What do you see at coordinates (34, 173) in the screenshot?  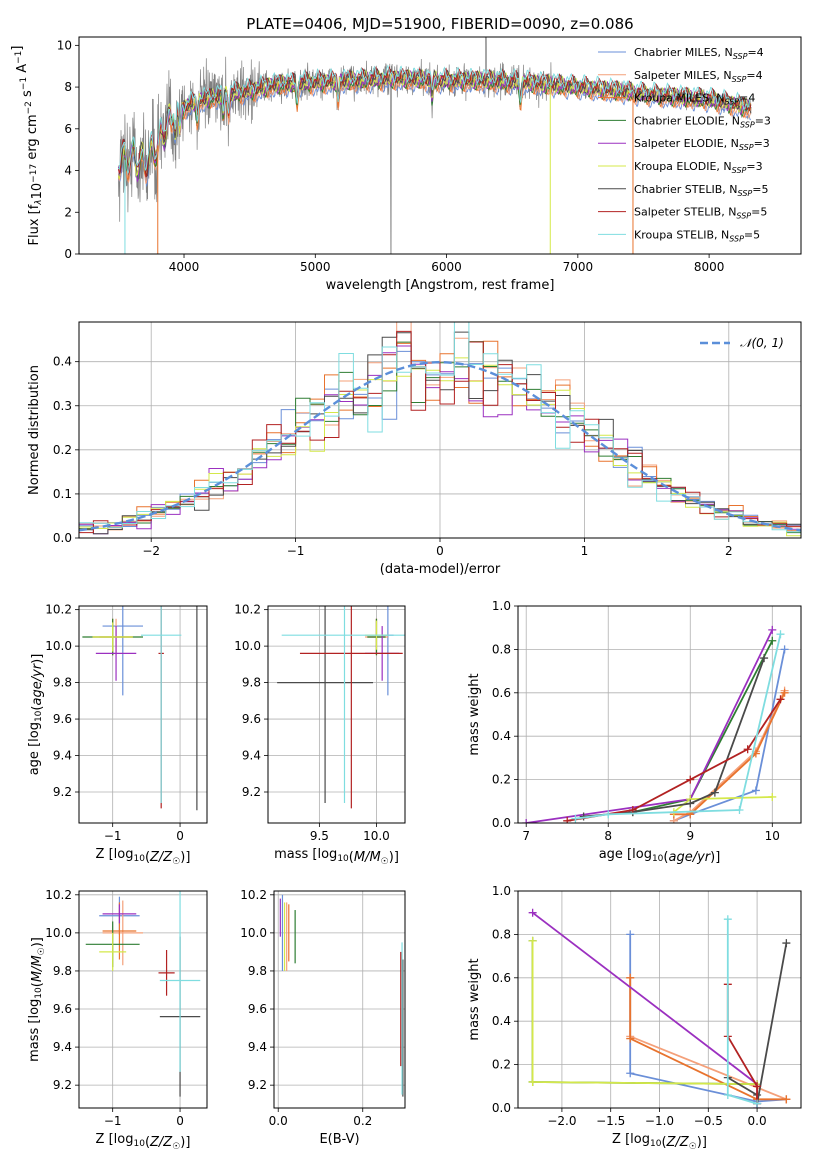 I see `label-superscript: −17` at bounding box center [34, 173].